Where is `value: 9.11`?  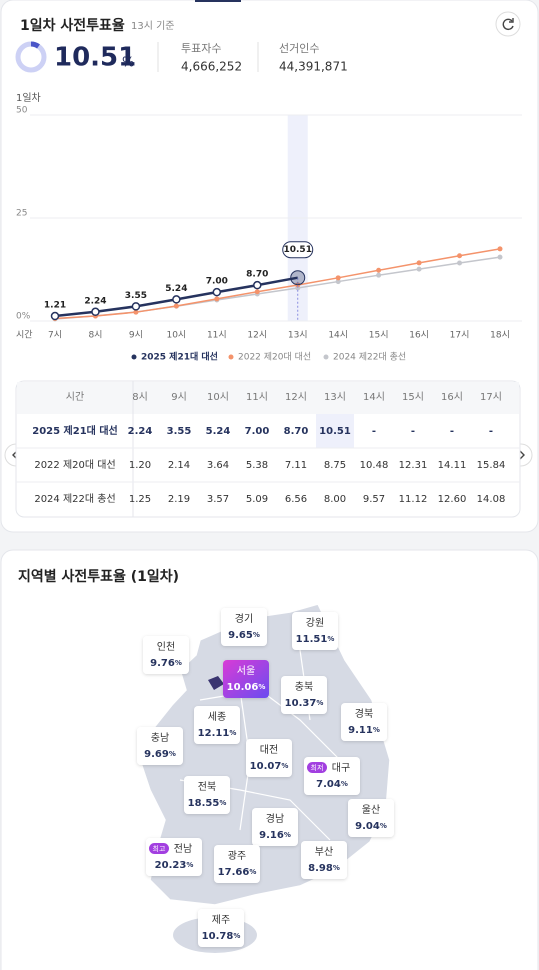 value: 9.11 is located at coordinates (360, 730).